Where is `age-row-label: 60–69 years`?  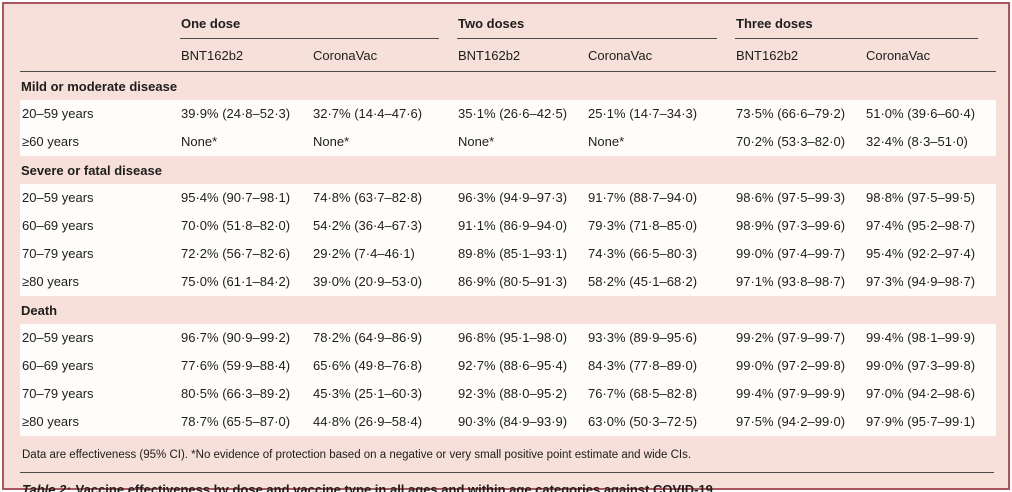 age-row-label: 60–69 years is located at coordinates (100, 366).